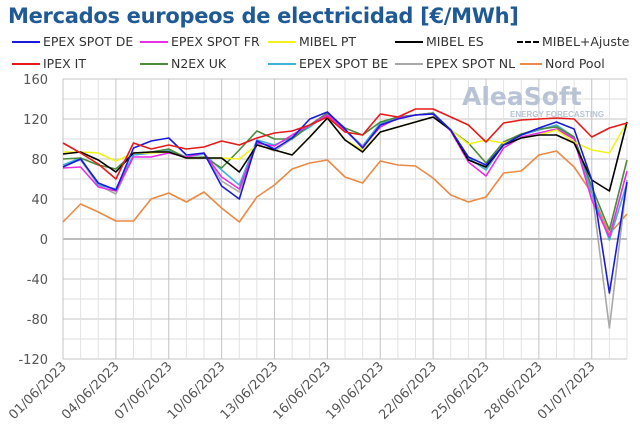  Describe the element at coordinates (88, 41) in the screenshot. I see `legend-label: EPEX SPOT DE` at that location.